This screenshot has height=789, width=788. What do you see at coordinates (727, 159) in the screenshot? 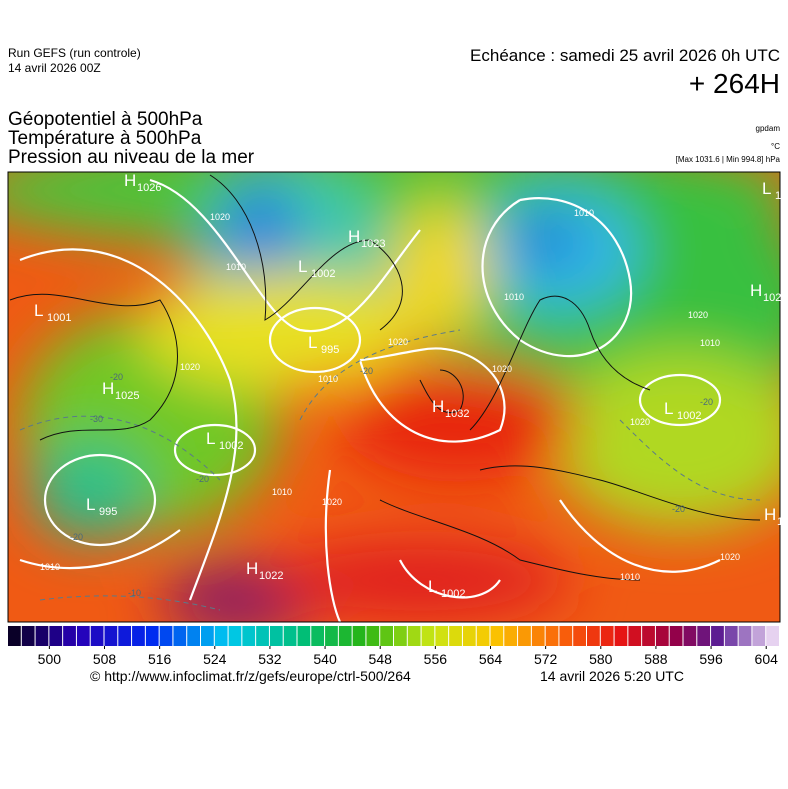
I see `unit: [Max 1031.6 | Min 994.8] hPa` at bounding box center [727, 159].